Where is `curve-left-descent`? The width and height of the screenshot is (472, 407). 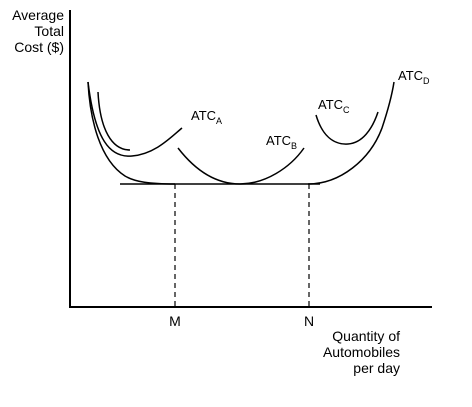 curve-left-descent is located at coordinates (131, 133).